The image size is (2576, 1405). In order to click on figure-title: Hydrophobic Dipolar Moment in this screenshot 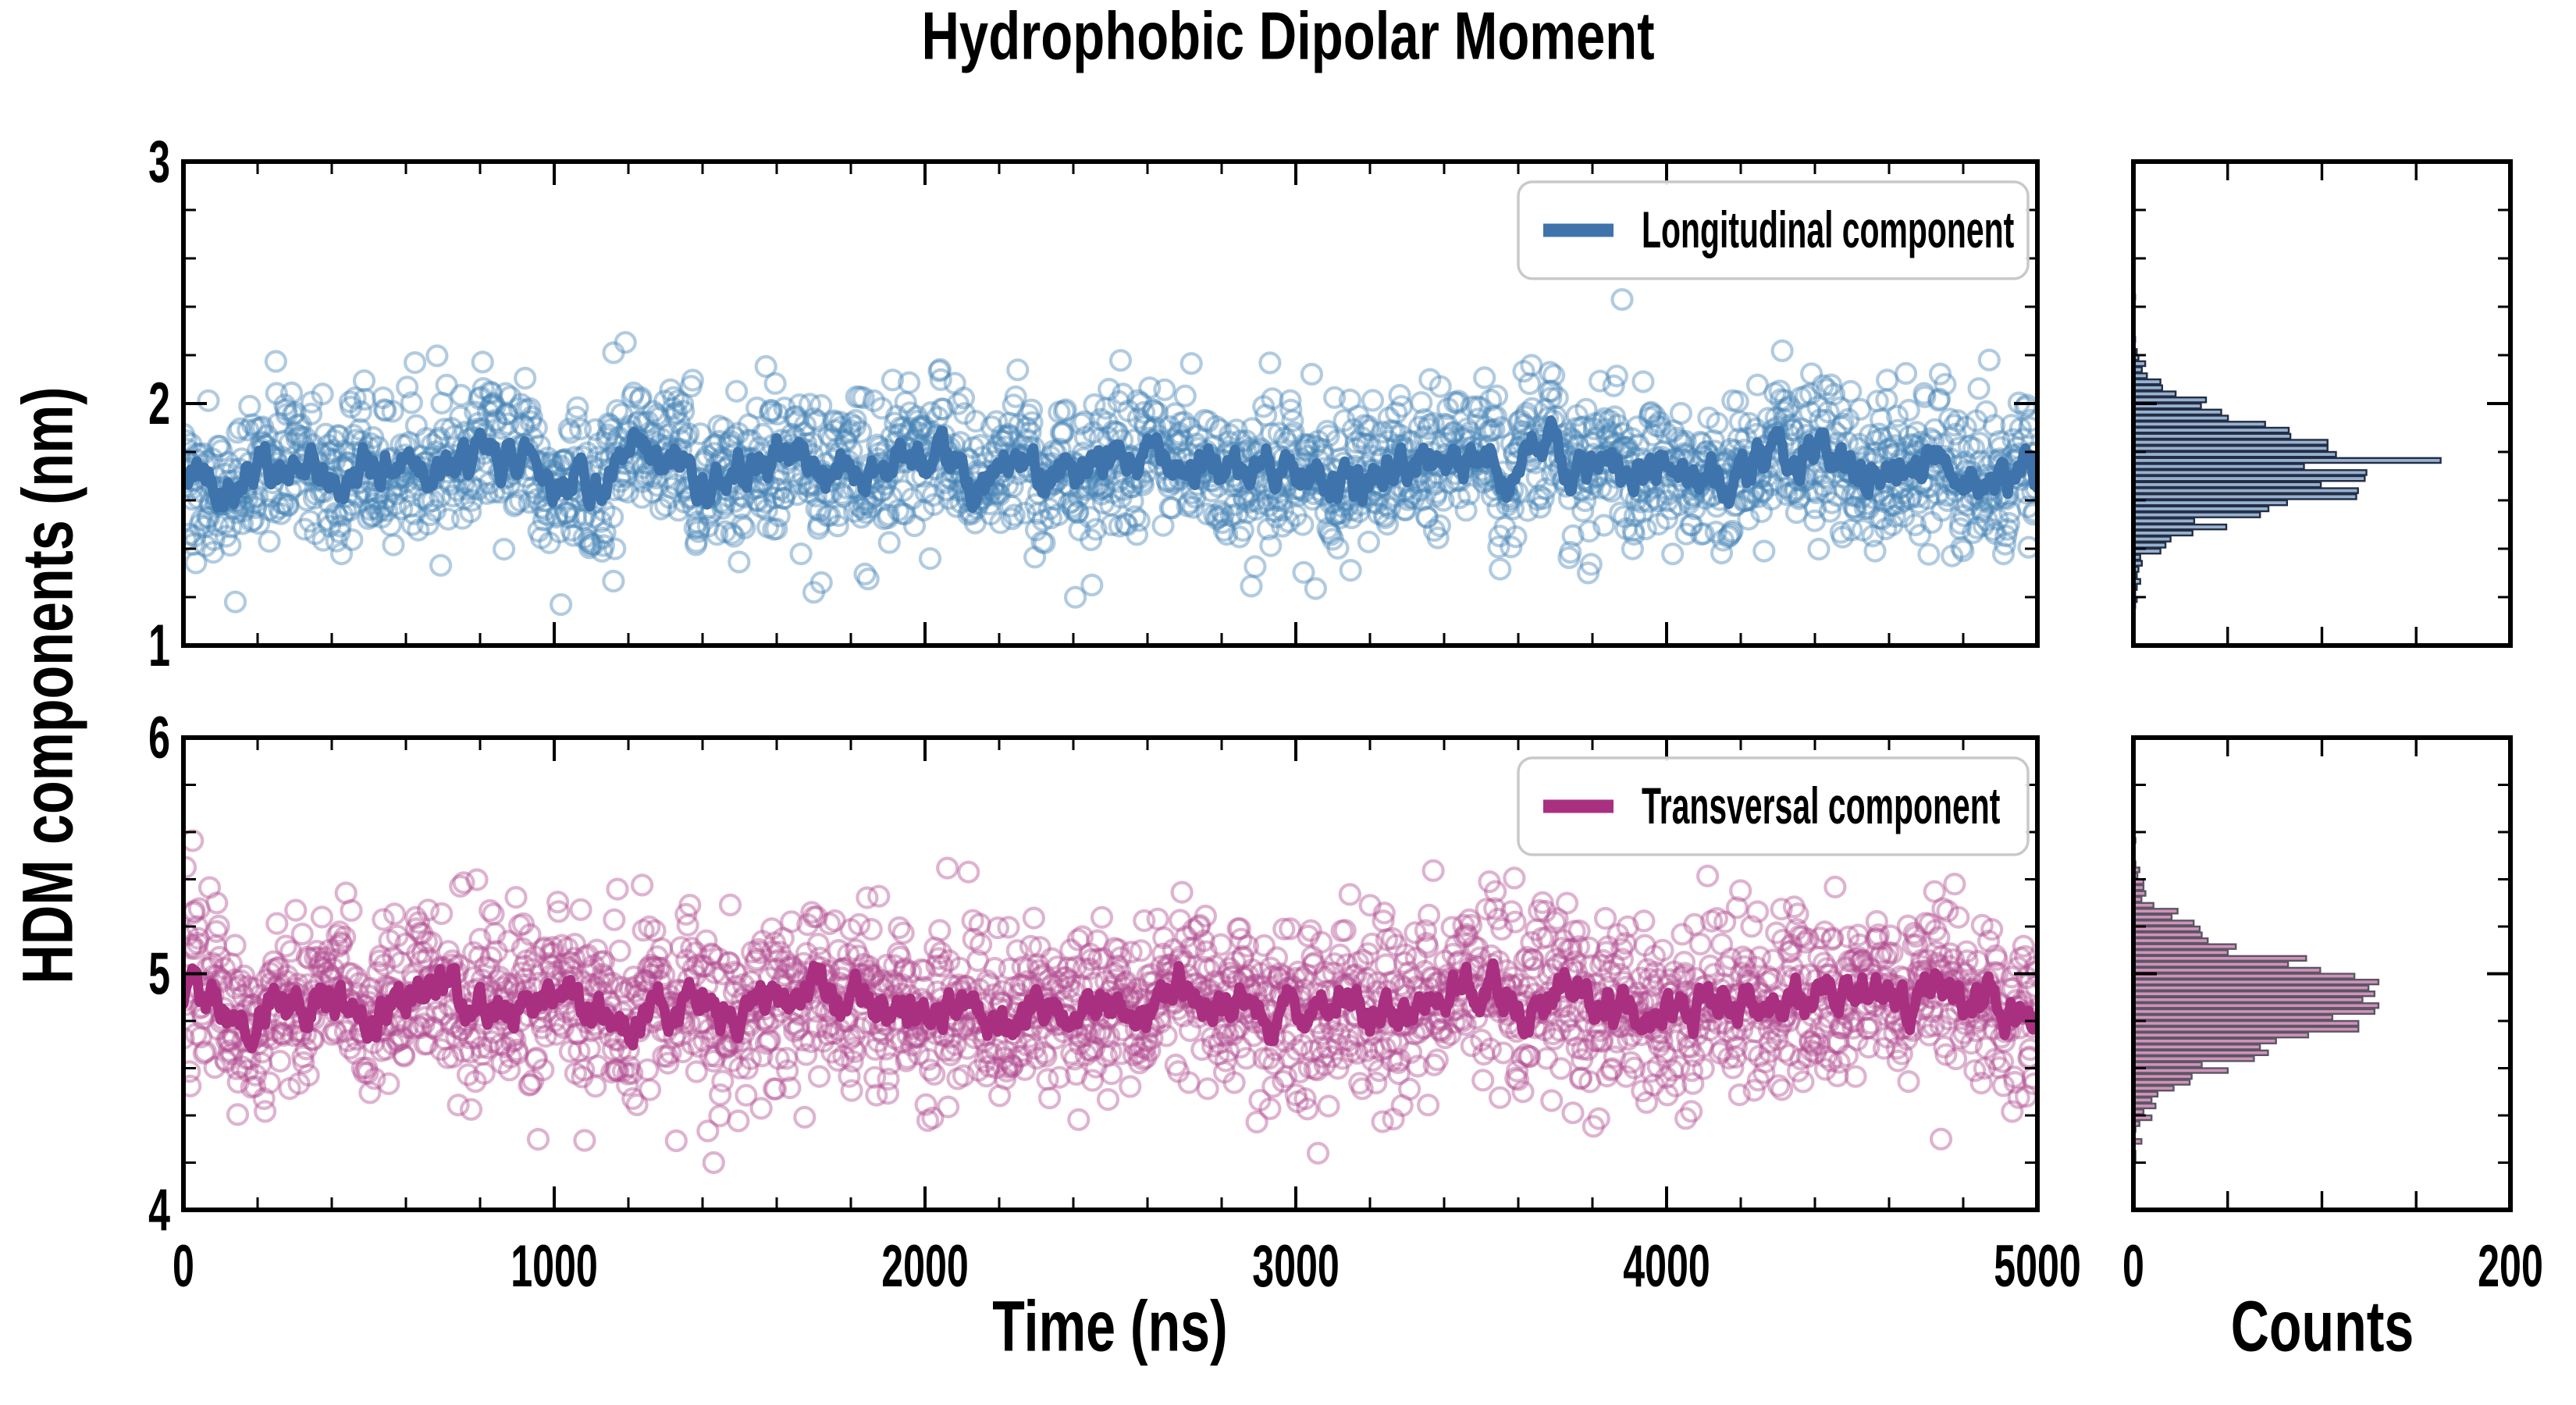, I will do `click(1288, 38)`.